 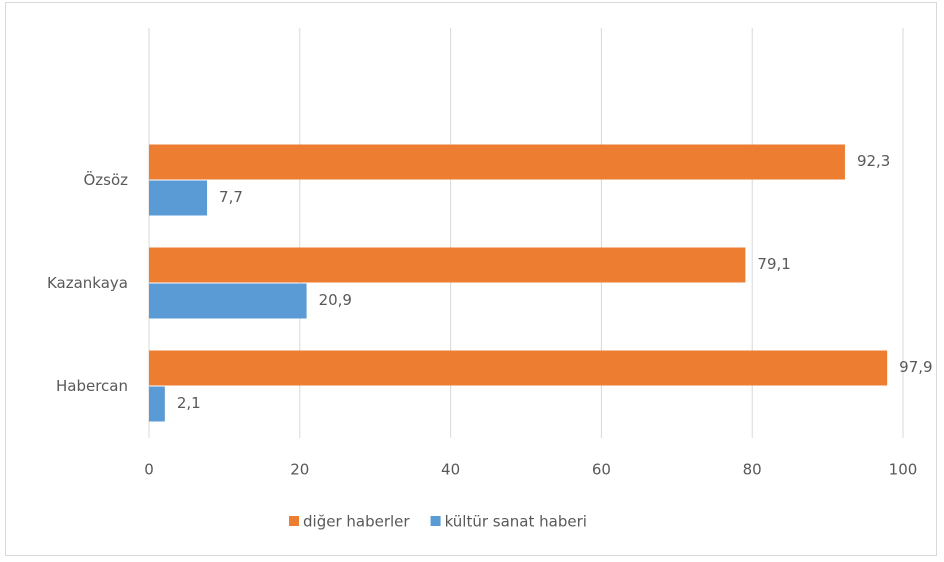 I want to click on data-label: 79,1, so click(x=773, y=264).